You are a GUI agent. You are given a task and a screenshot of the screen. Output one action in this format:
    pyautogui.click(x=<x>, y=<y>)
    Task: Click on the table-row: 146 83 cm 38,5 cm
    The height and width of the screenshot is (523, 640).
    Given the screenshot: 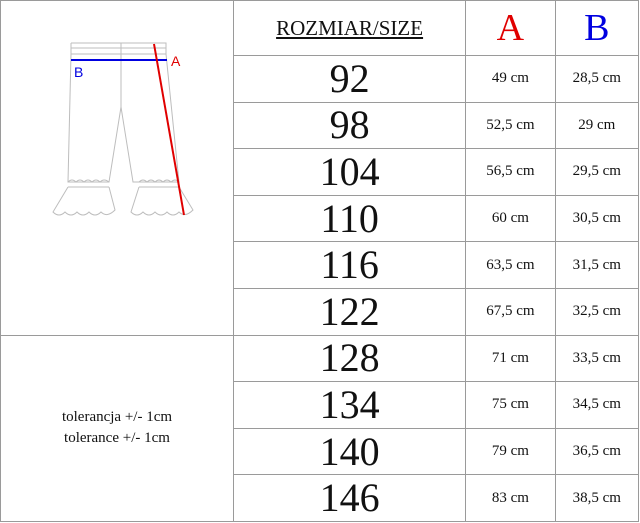 What is the action you would take?
    pyautogui.click(x=320, y=498)
    